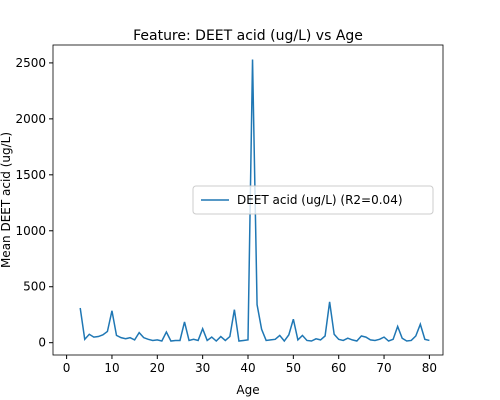 The width and height of the screenshot is (500, 400). What do you see at coordinates (30, 119) in the screenshot?
I see `y-tick-label: 2000` at bounding box center [30, 119].